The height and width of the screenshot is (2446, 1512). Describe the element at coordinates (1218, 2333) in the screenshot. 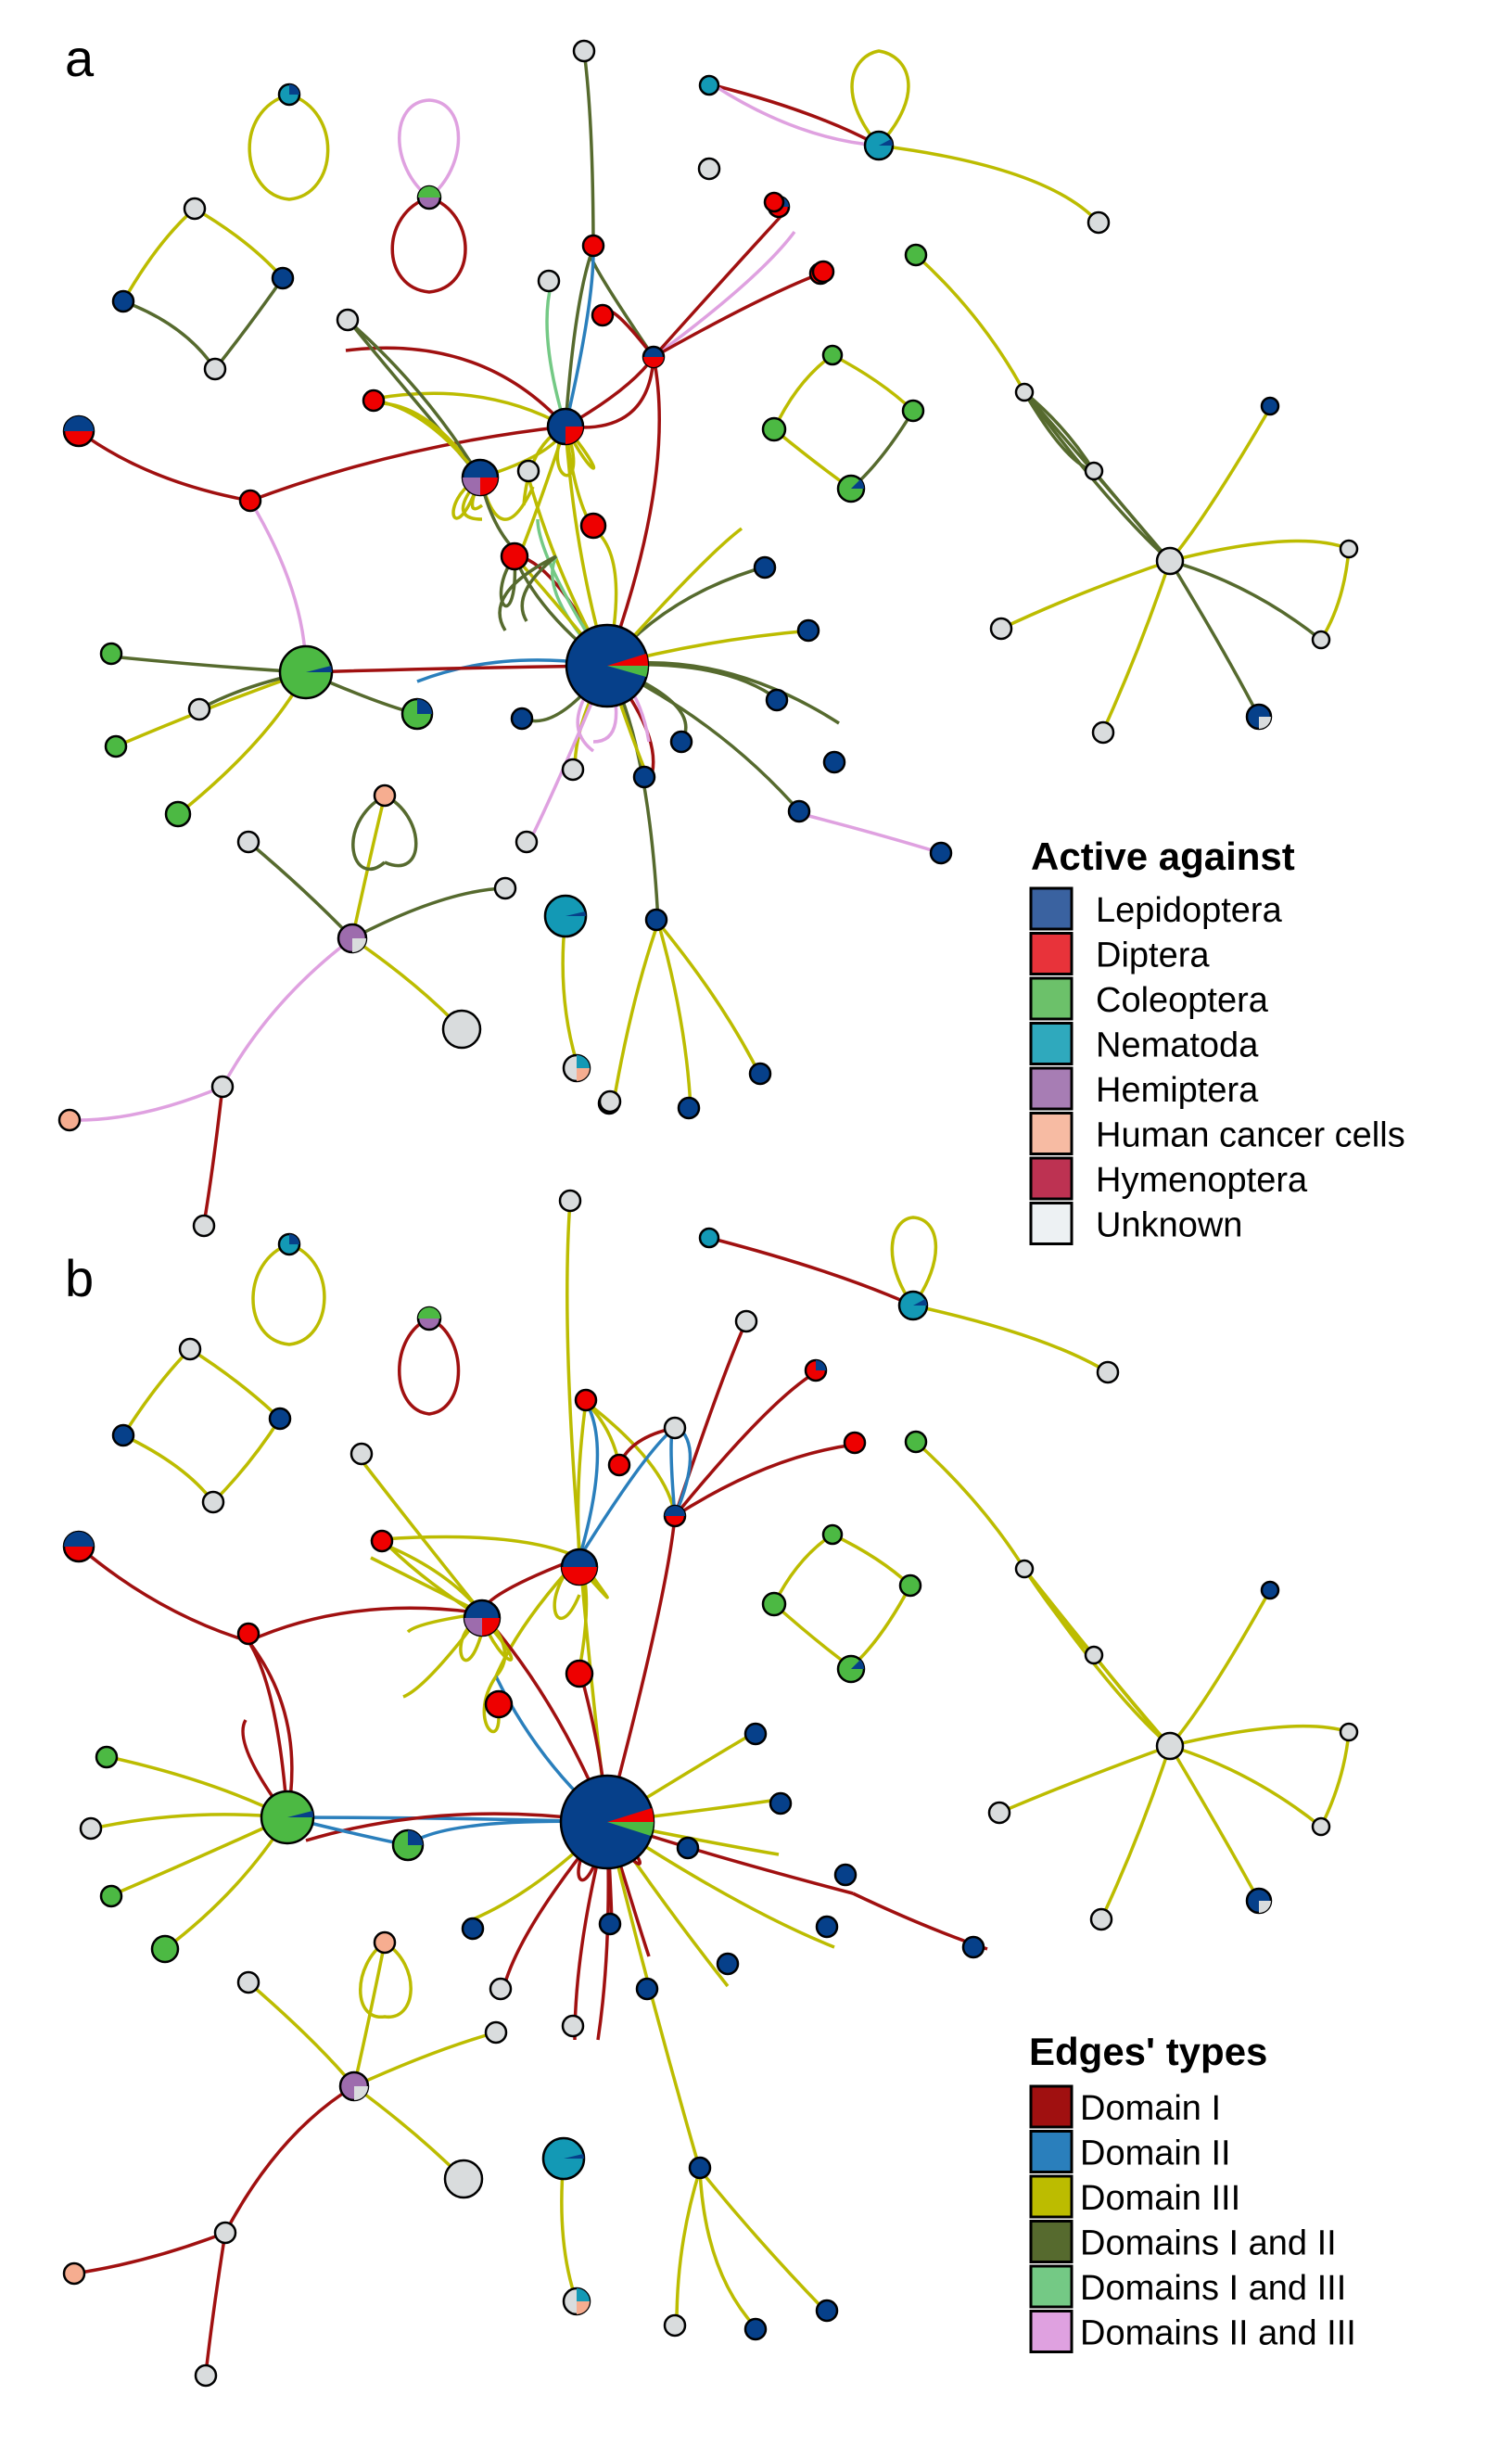

I see `legend-label: Domains II and III` at that location.